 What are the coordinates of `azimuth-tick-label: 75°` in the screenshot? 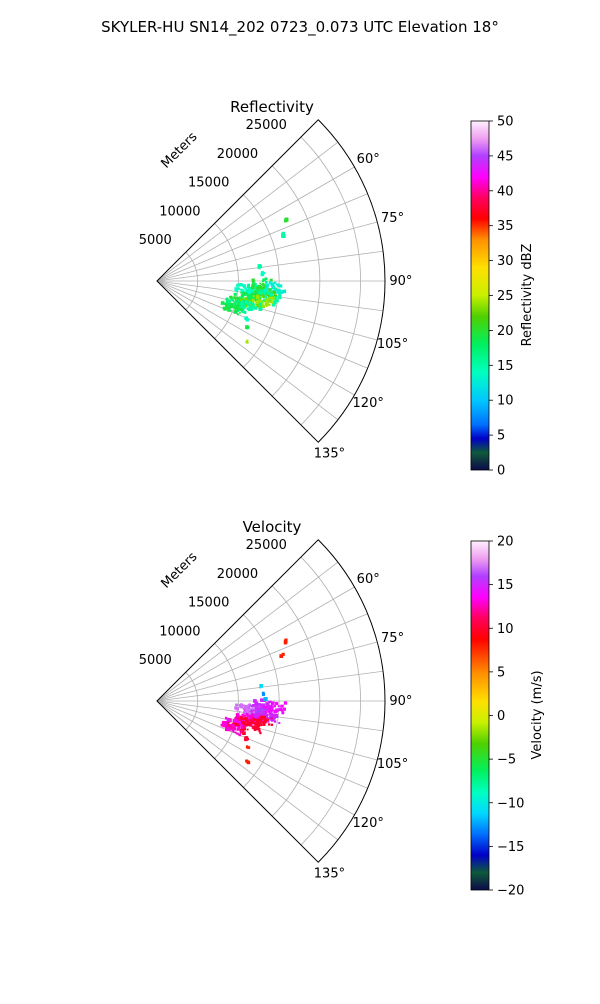 It's located at (392, 218).